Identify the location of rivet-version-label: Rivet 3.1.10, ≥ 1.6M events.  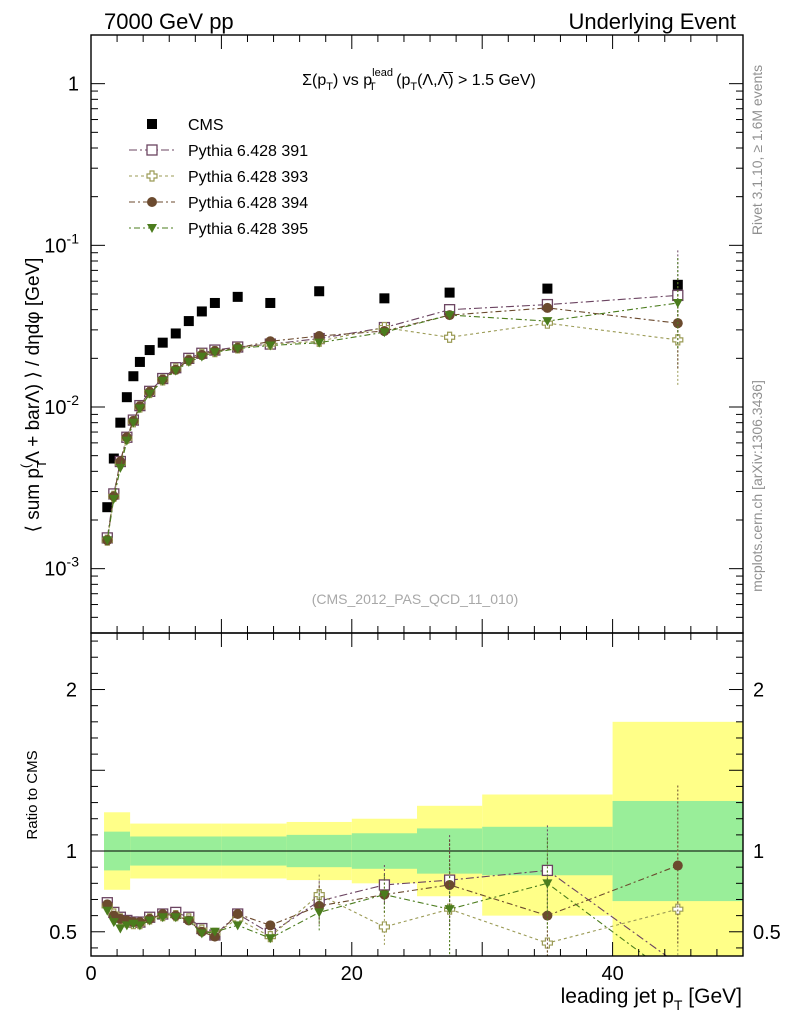
(757, 150).